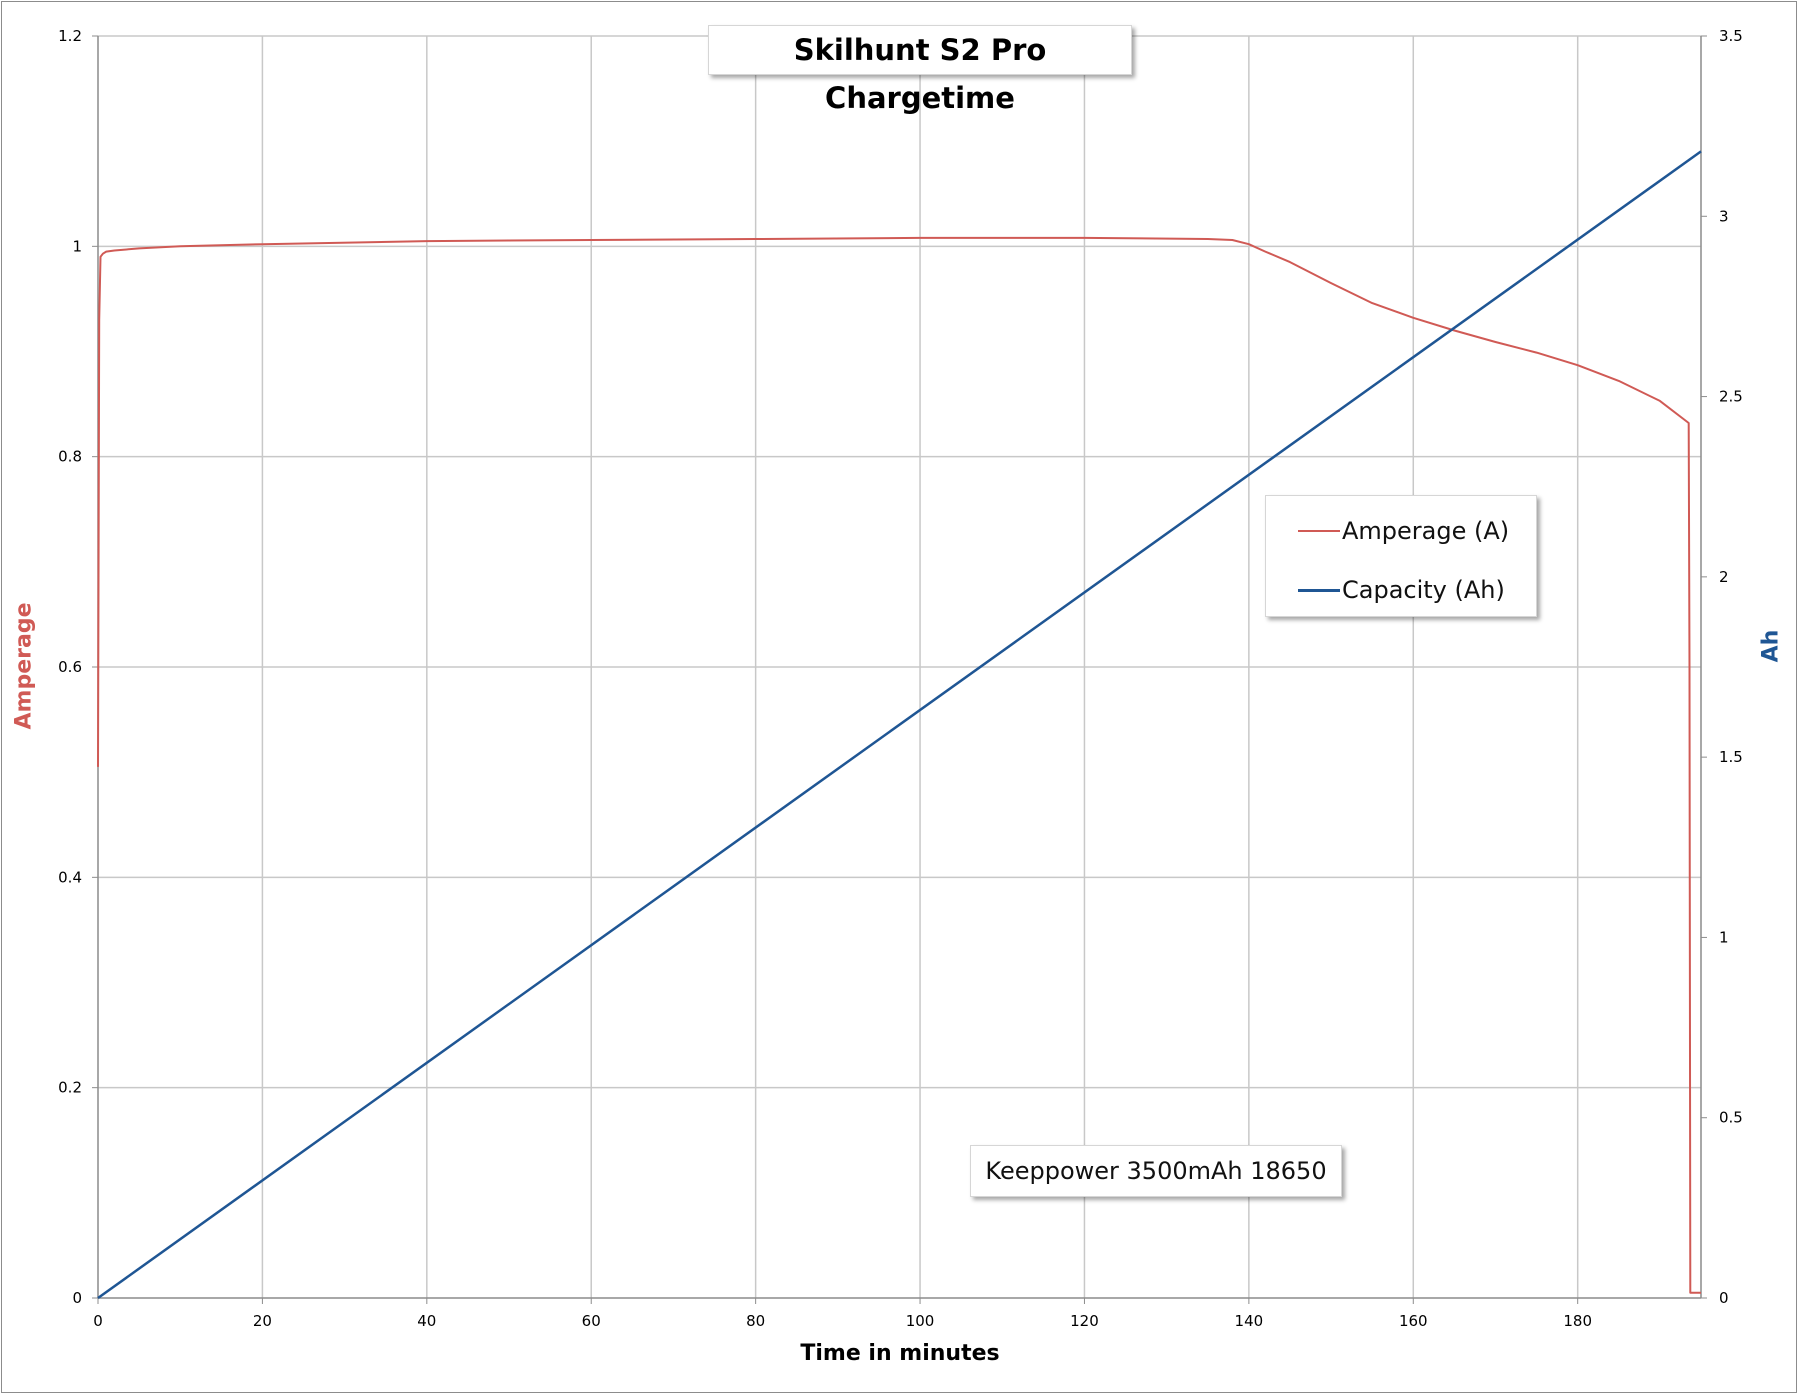 This screenshot has width=1800, height=1396. Describe the element at coordinates (900, 1353) in the screenshot. I see `x-axis-title: Time in minutes` at that location.